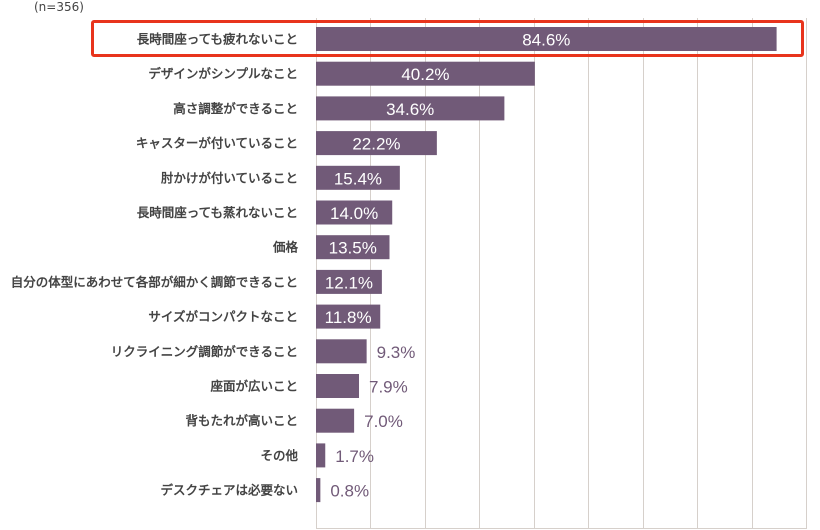 This screenshot has height=530, width=820. I want to click on value-label: 11.8%, so click(348, 317).